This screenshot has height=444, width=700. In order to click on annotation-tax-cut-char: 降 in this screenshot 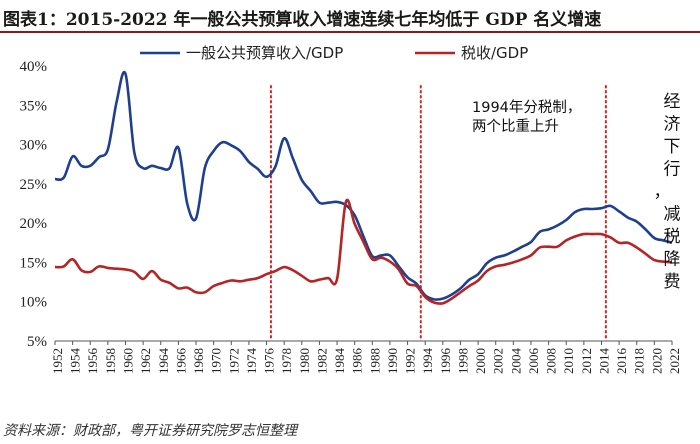, I will do `click(672, 260)`.